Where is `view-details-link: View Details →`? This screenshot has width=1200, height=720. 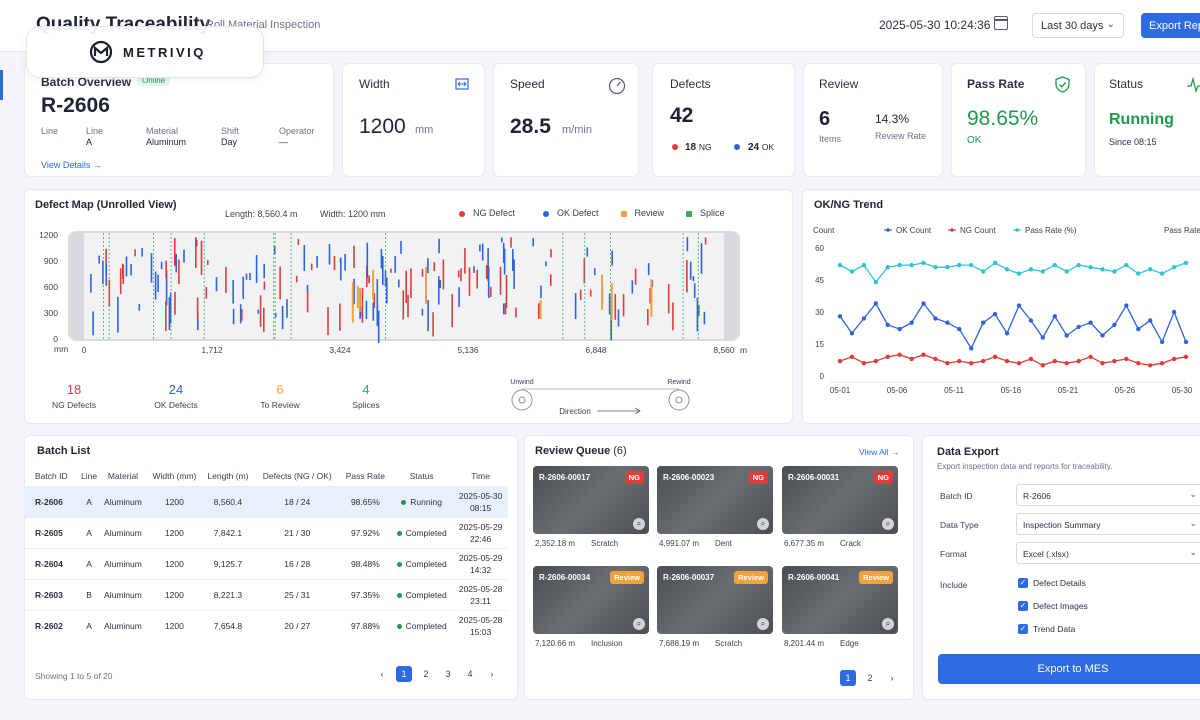 view-details-link: View Details → is located at coordinates (71, 165).